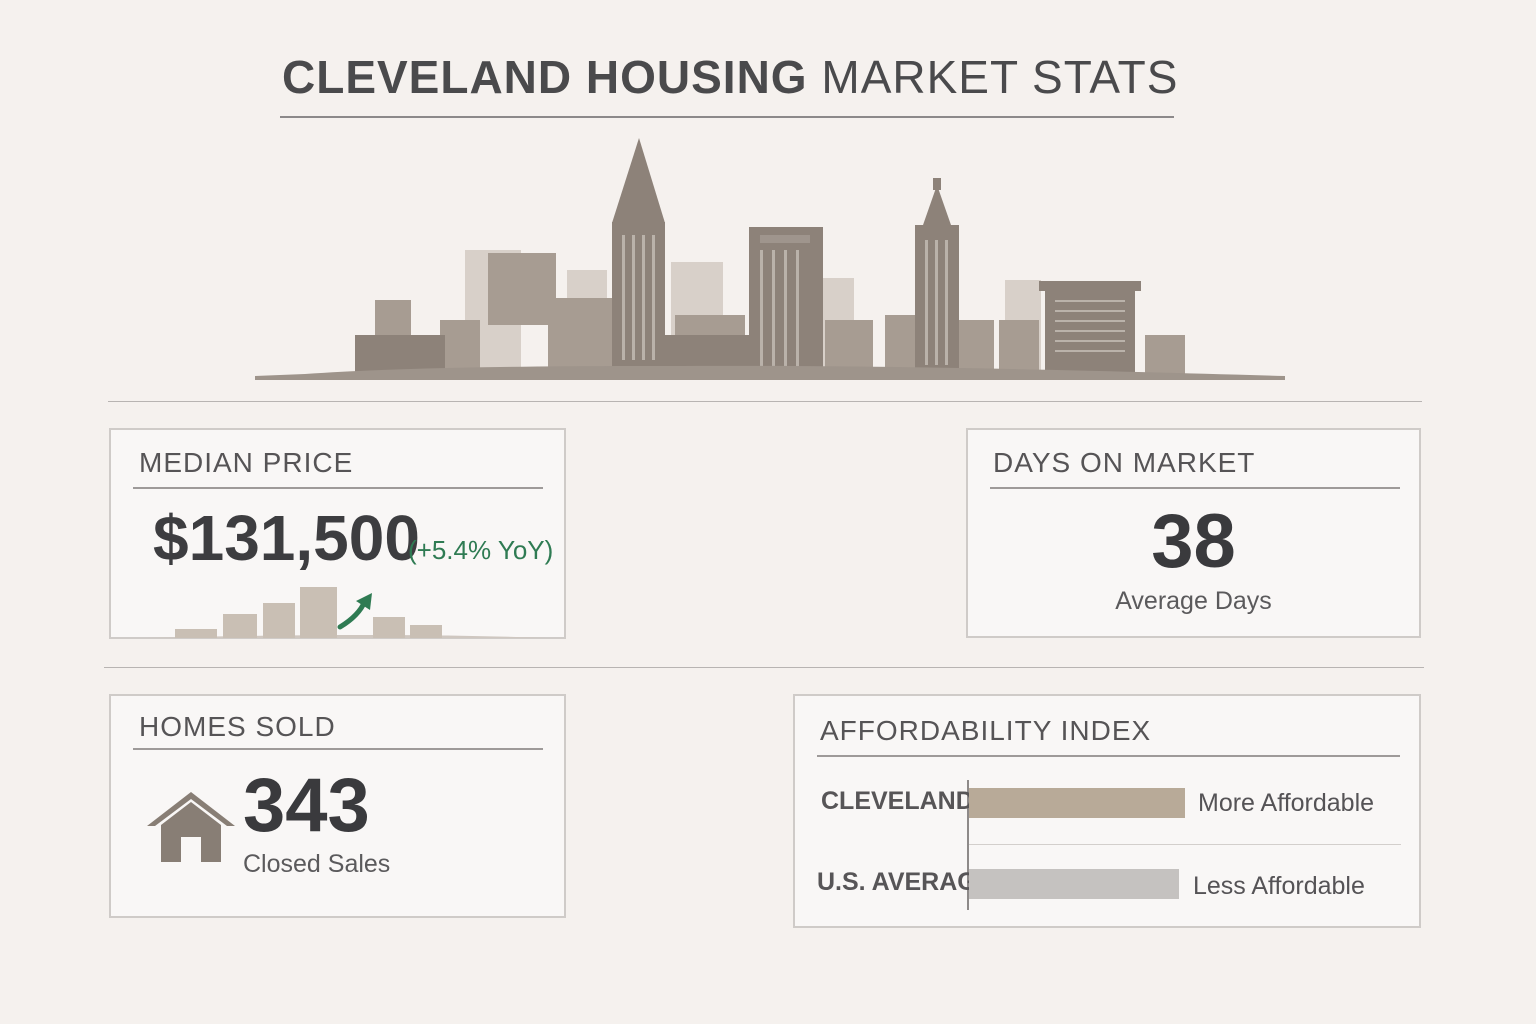 The height and width of the screenshot is (1024, 1536). I want to click on page-title-light: MARKET STATS, so click(1000, 77).